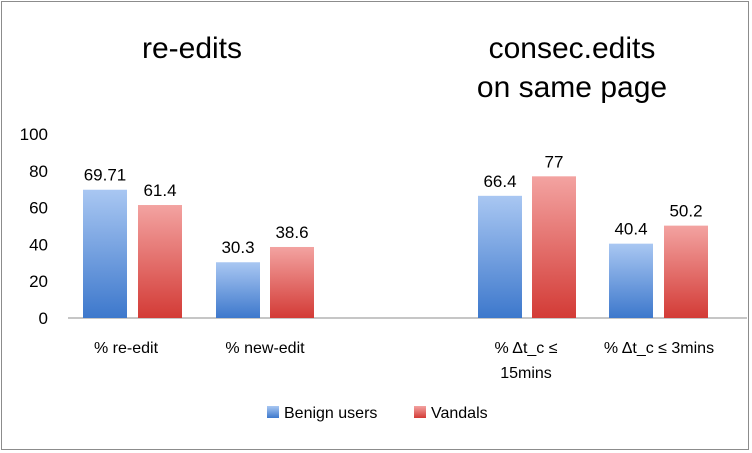 The width and height of the screenshot is (752, 453). Describe the element at coordinates (572, 48) in the screenshot. I see `group-title: consec.edits` at that location.